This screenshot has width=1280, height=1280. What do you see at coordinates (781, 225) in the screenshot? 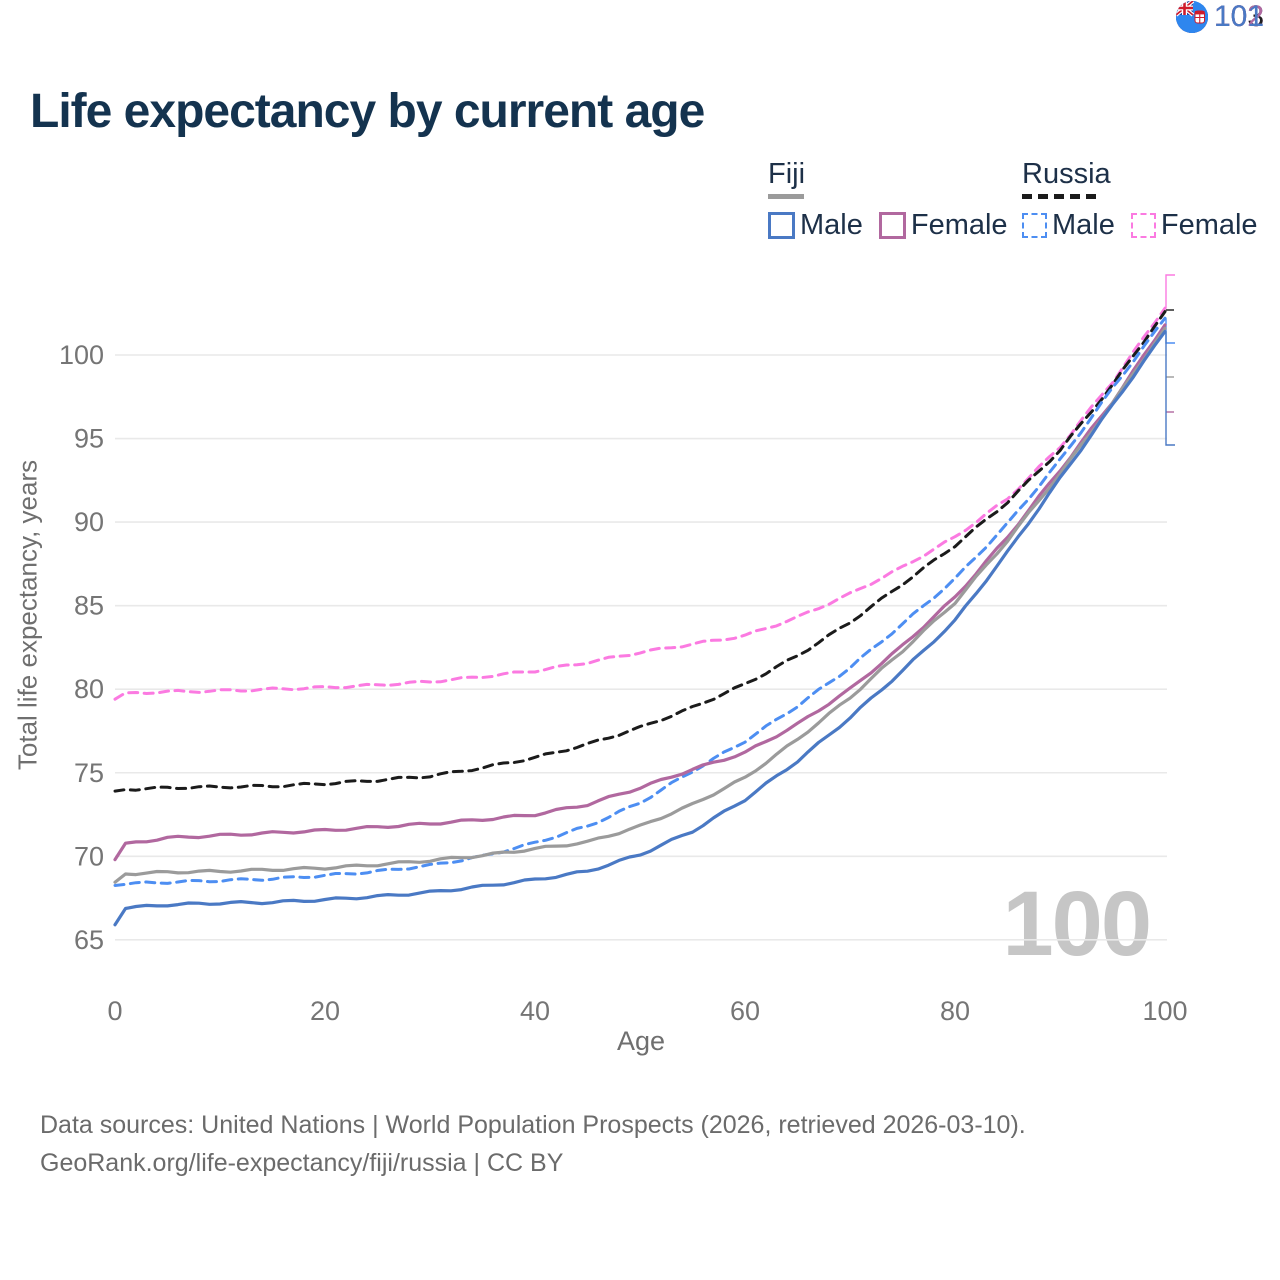
I see `legend-swatch-fiji-male` at bounding box center [781, 225].